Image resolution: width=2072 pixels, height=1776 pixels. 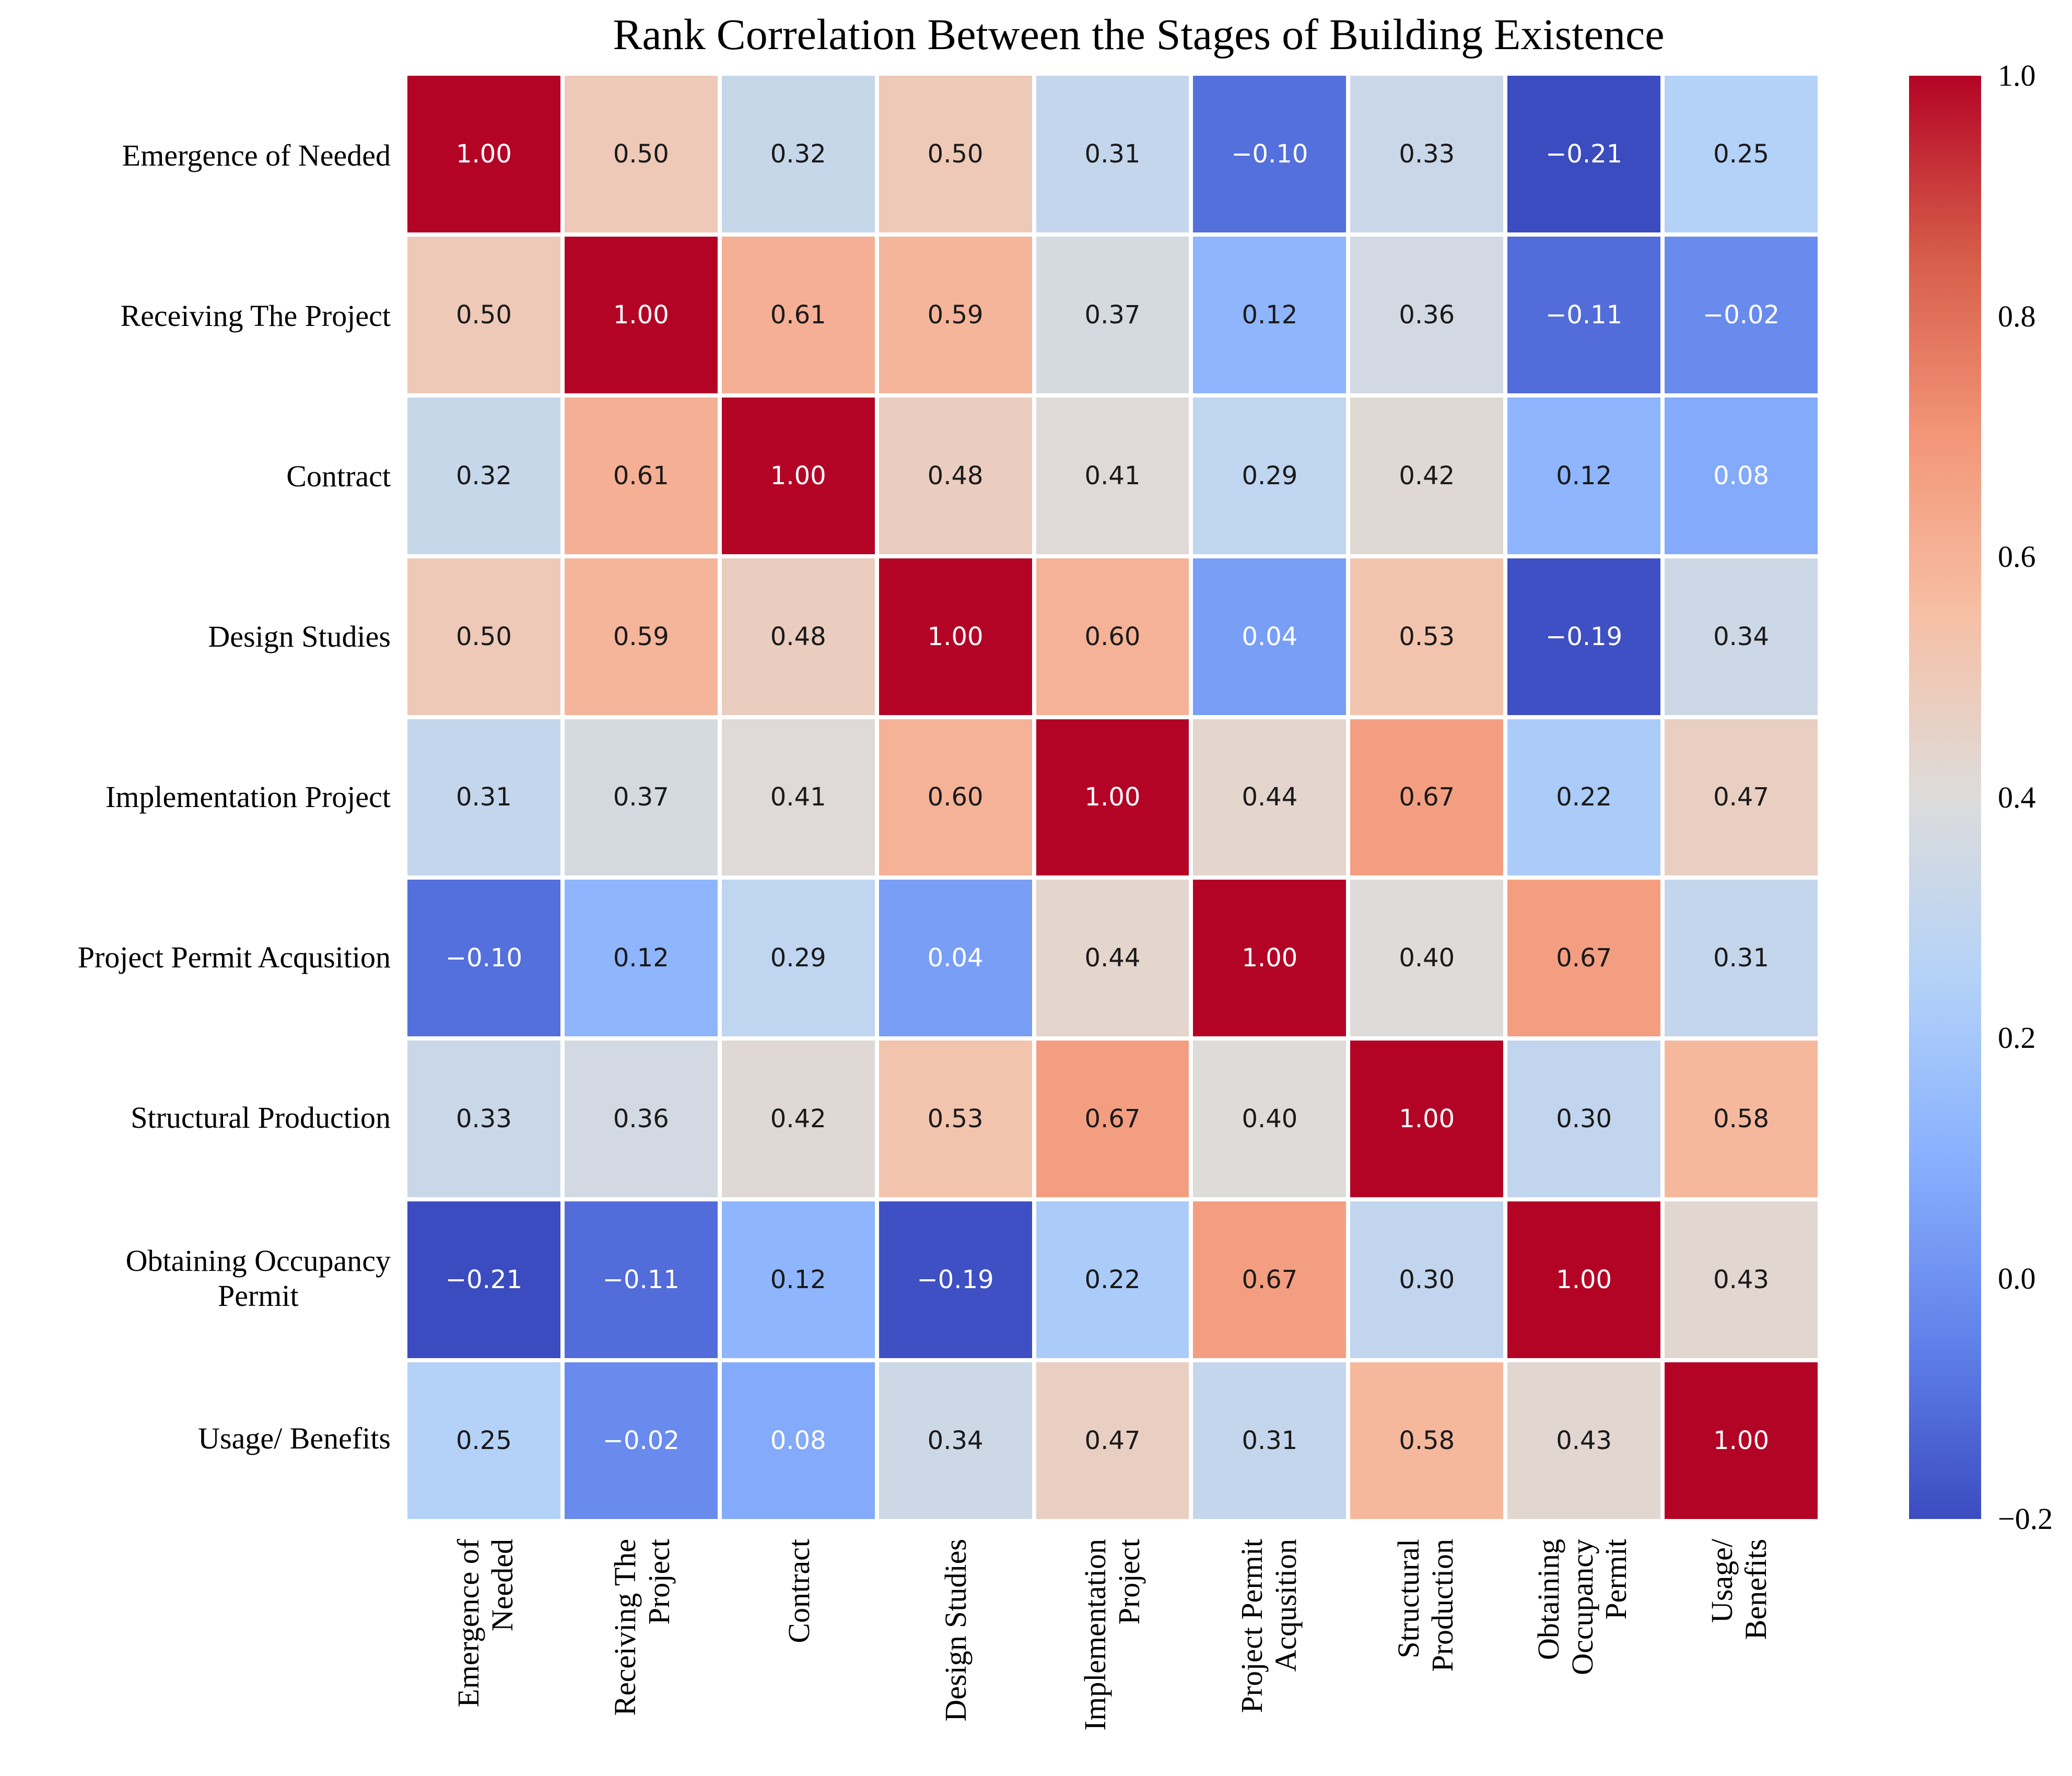 What do you see at coordinates (1742, 314) in the screenshot?
I see `heatmap-cell: −0.02` at bounding box center [1742, 314].